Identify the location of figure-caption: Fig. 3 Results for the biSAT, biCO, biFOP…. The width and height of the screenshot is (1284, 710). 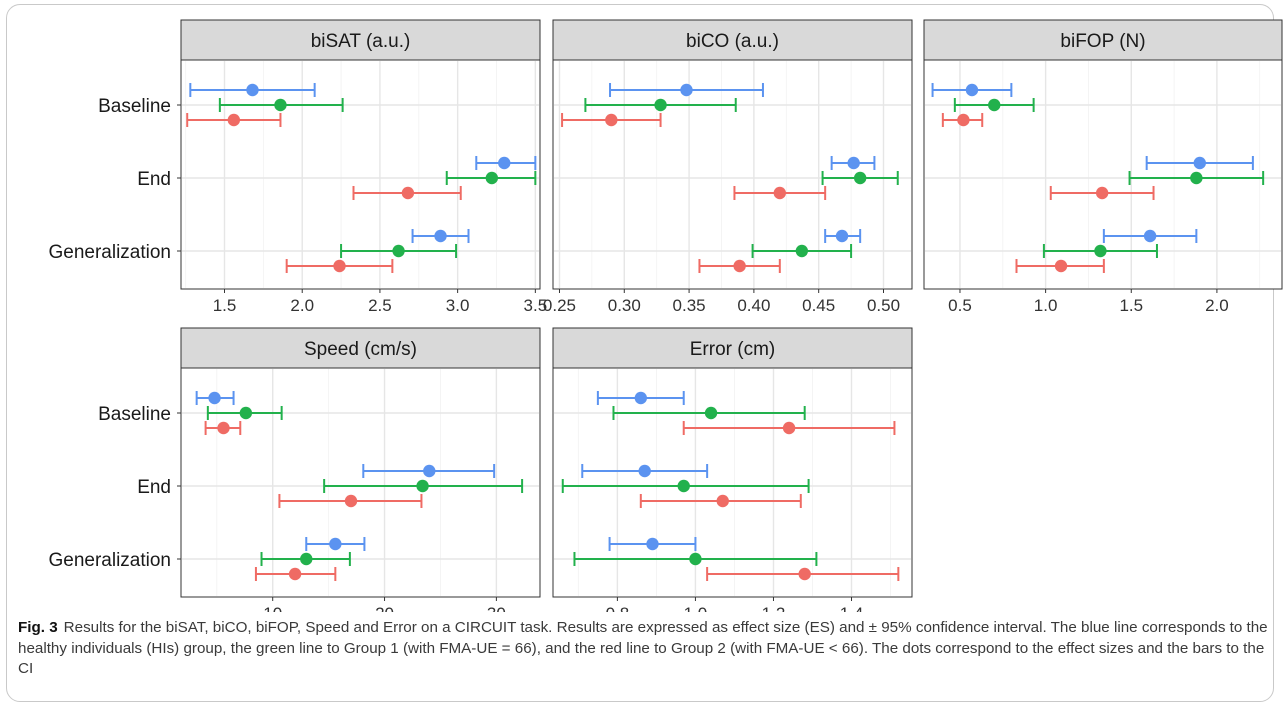
(644, 649).